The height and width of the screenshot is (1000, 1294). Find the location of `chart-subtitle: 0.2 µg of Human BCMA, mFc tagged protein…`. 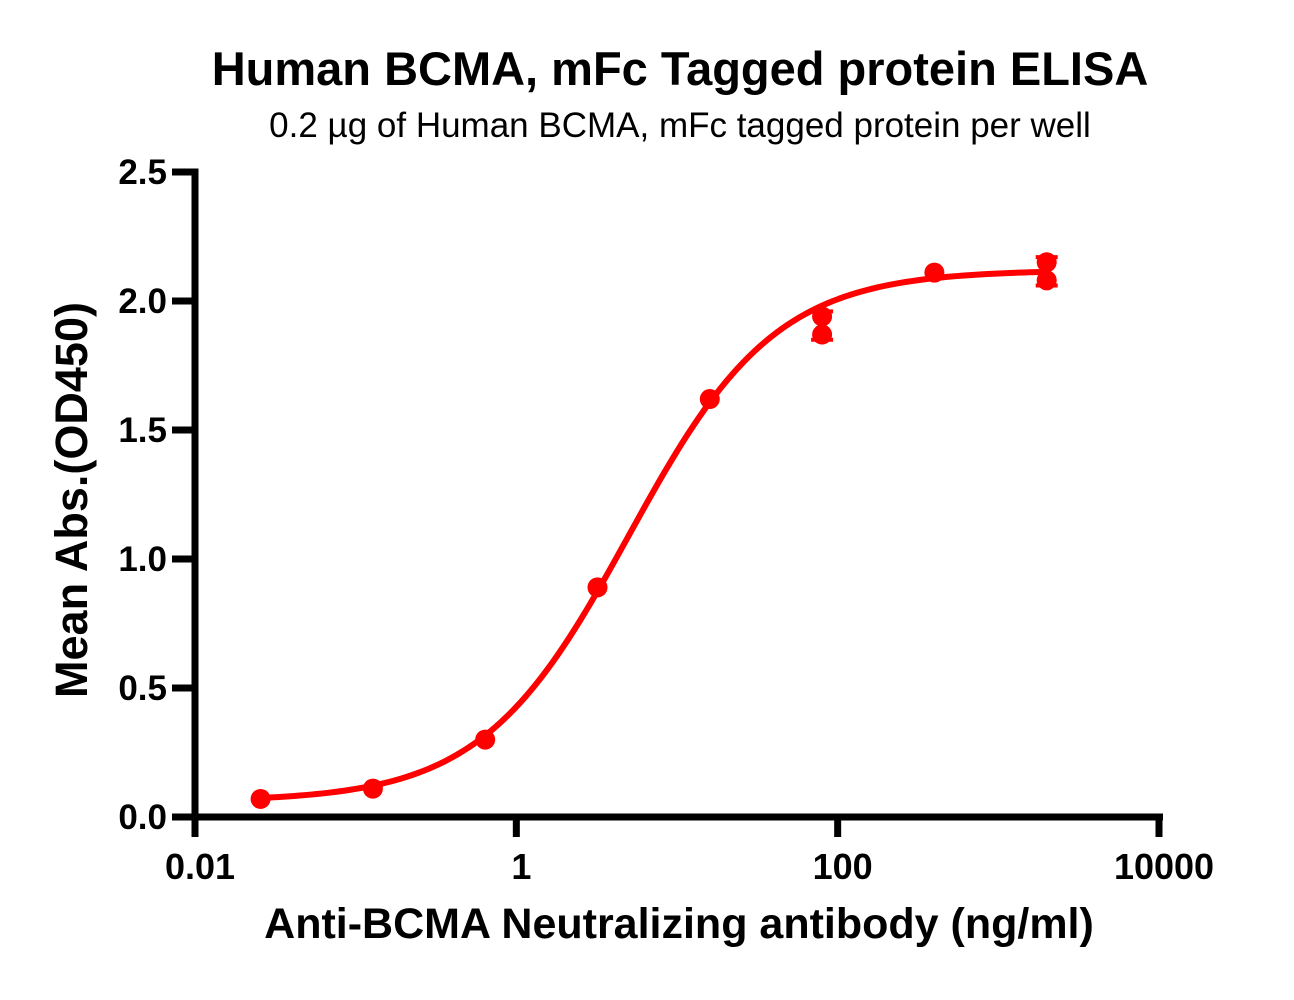

chart-subtitle: 0.2 µg of Human BCMA, mFc tagged protein… is located at coordinates (680, 125).